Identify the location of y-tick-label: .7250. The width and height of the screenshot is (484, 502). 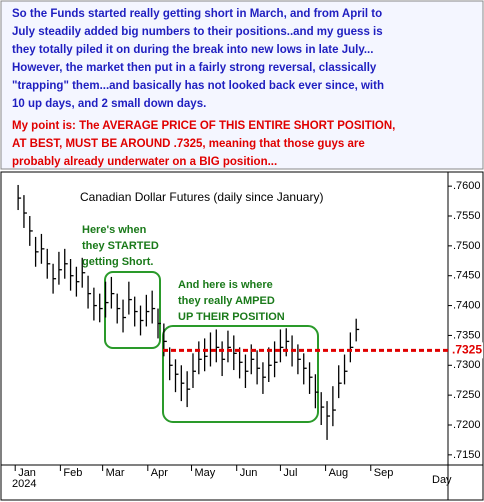
(467, 395).